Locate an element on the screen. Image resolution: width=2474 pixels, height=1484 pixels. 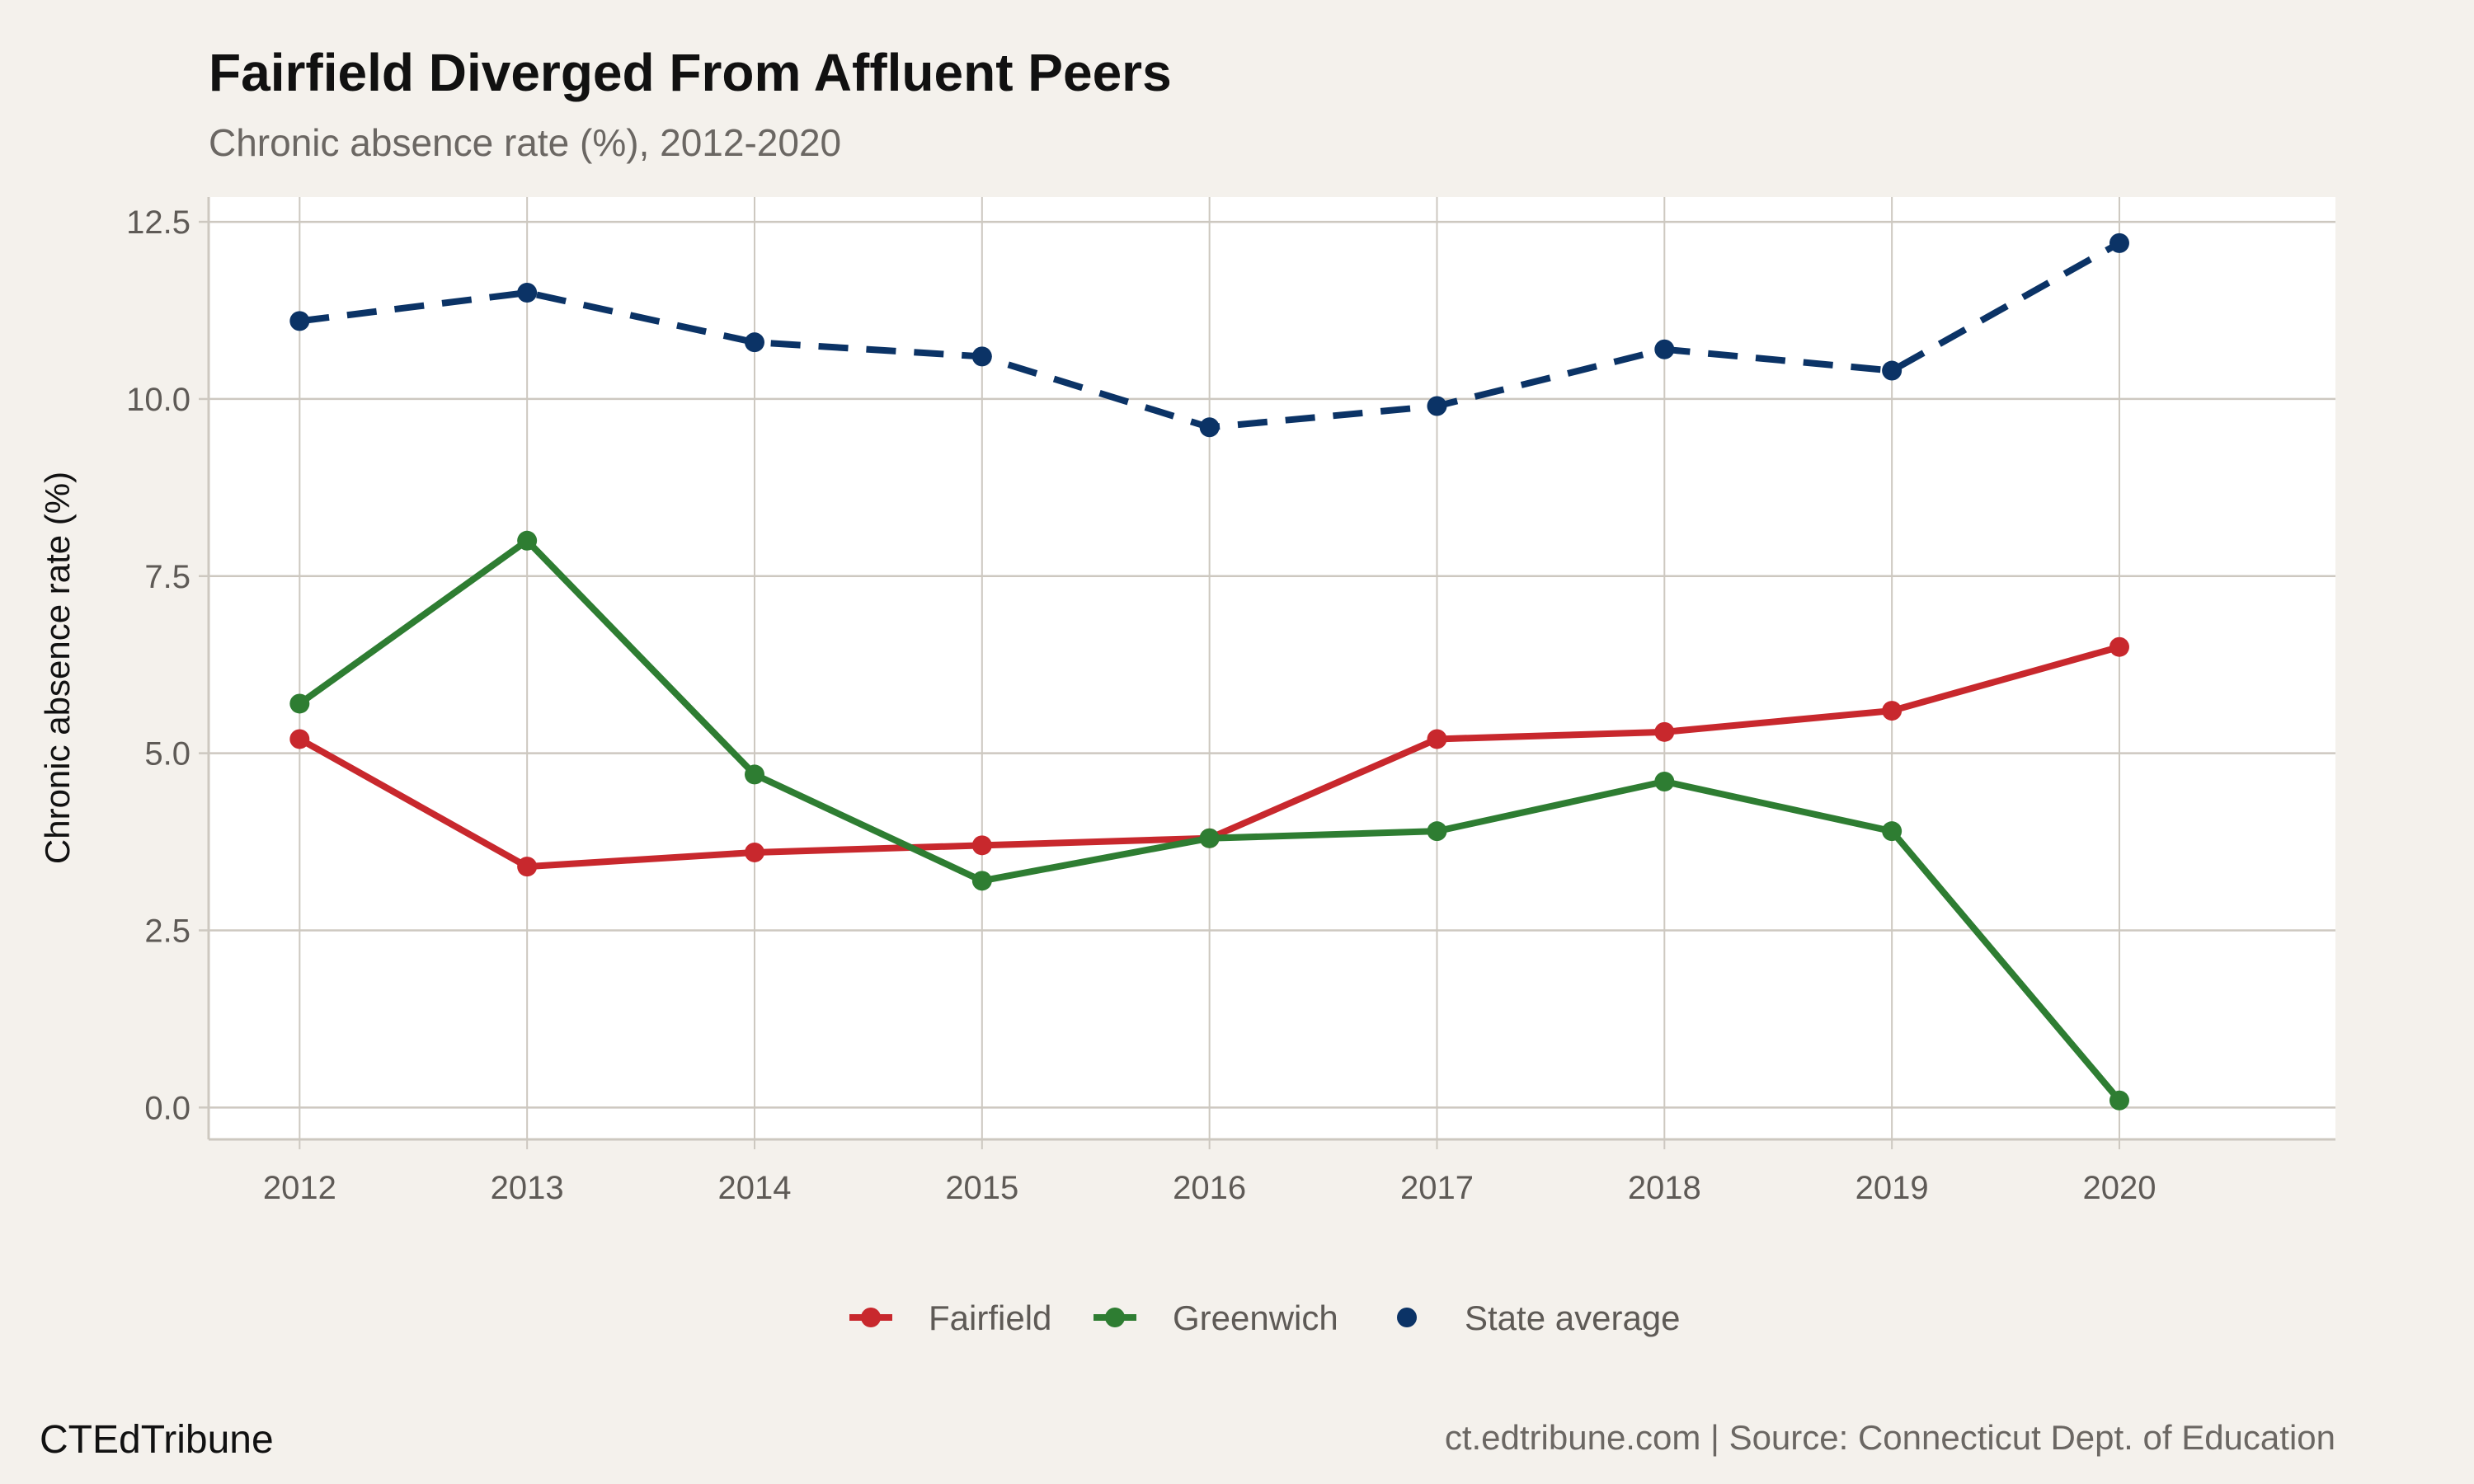
y-tick-label: 5.0 is located at coordinates (167, 754).